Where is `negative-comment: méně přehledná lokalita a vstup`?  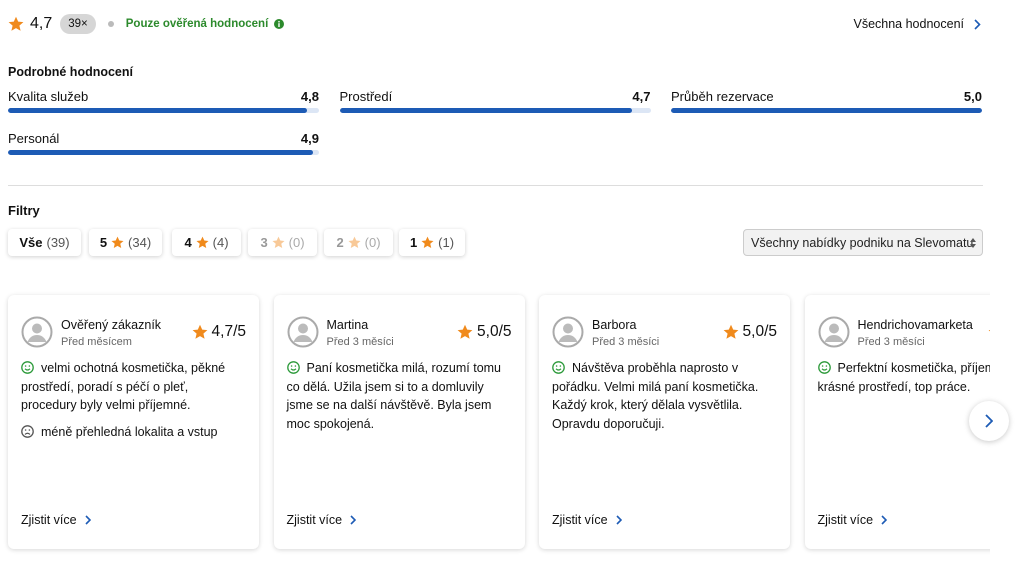
negative-comment: méně přehledná lokalita a vstup is located at coordinates (129, 432).